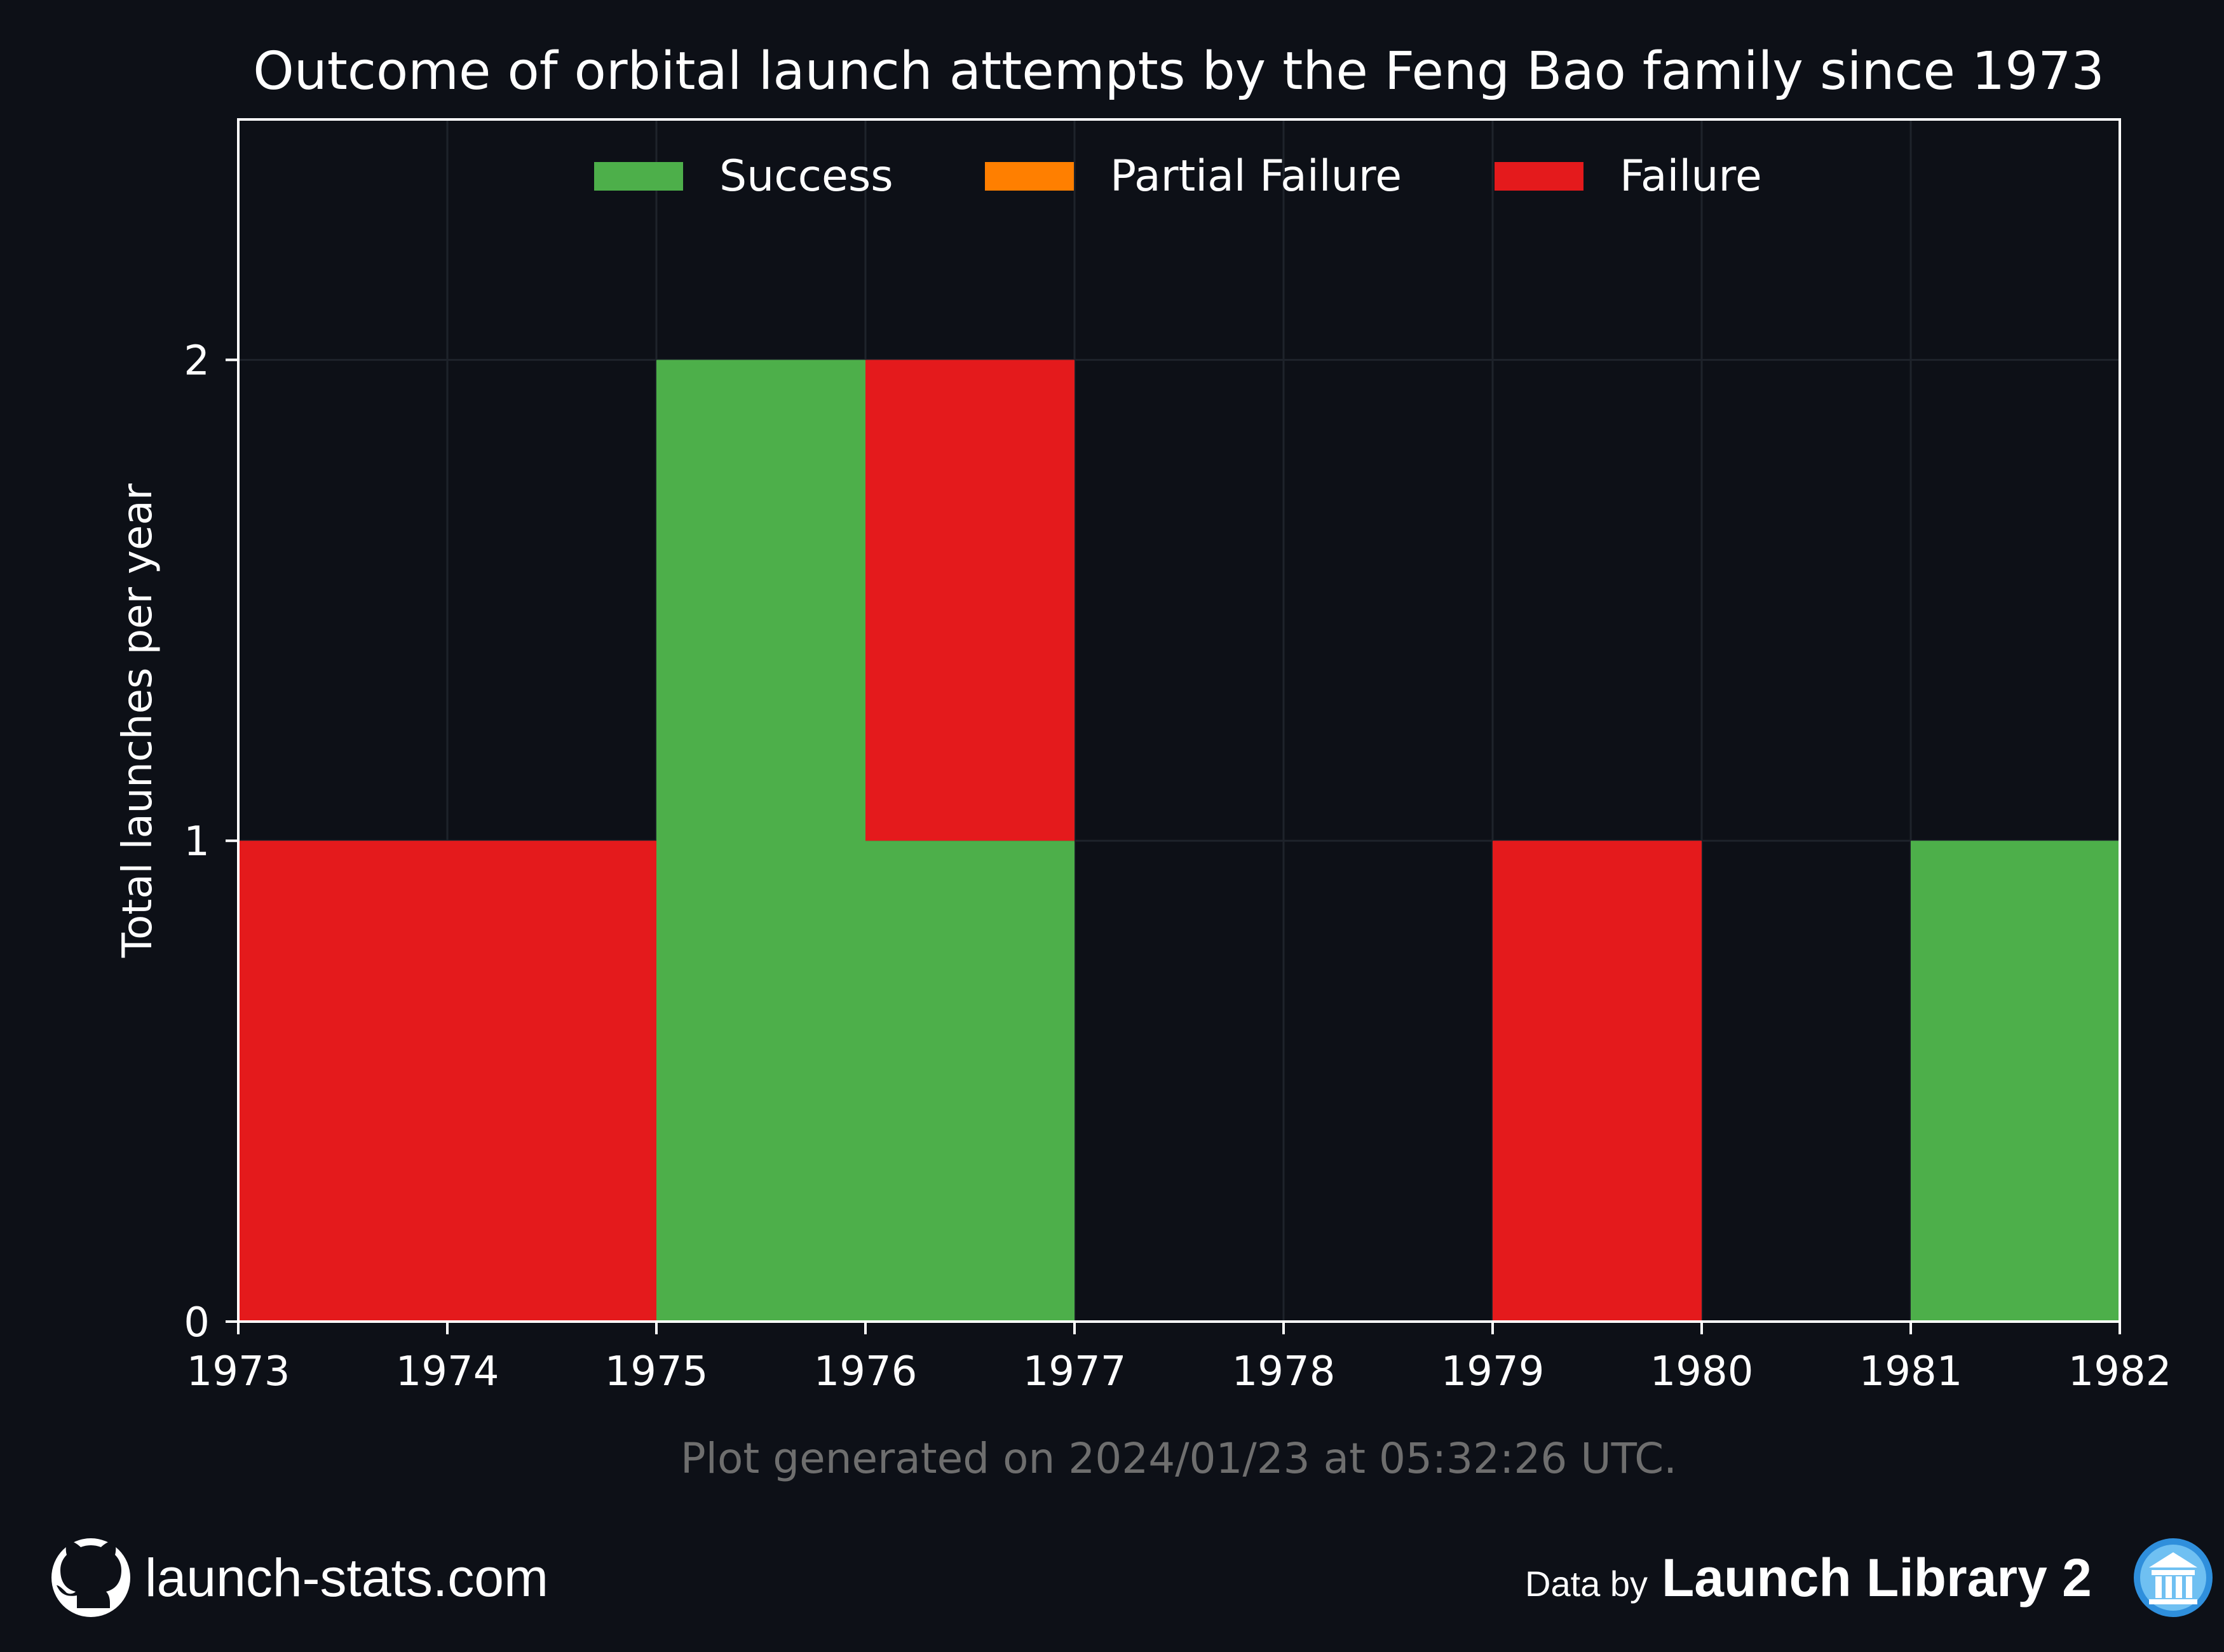 The image size is (2224, 1652). What do you see at coordinates (1029, 177) in the screenshot?
I see `legend-swatch-partial-failure` at bounding box center [1029, 177].